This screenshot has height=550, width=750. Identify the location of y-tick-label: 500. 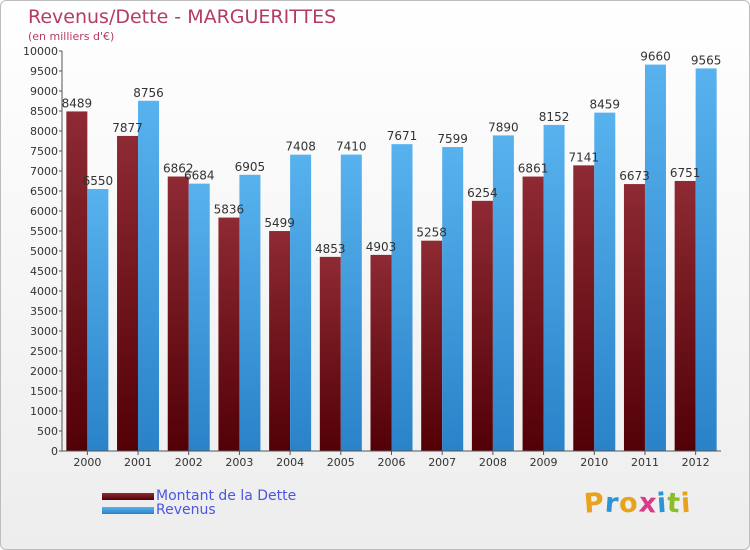
(47, 431).